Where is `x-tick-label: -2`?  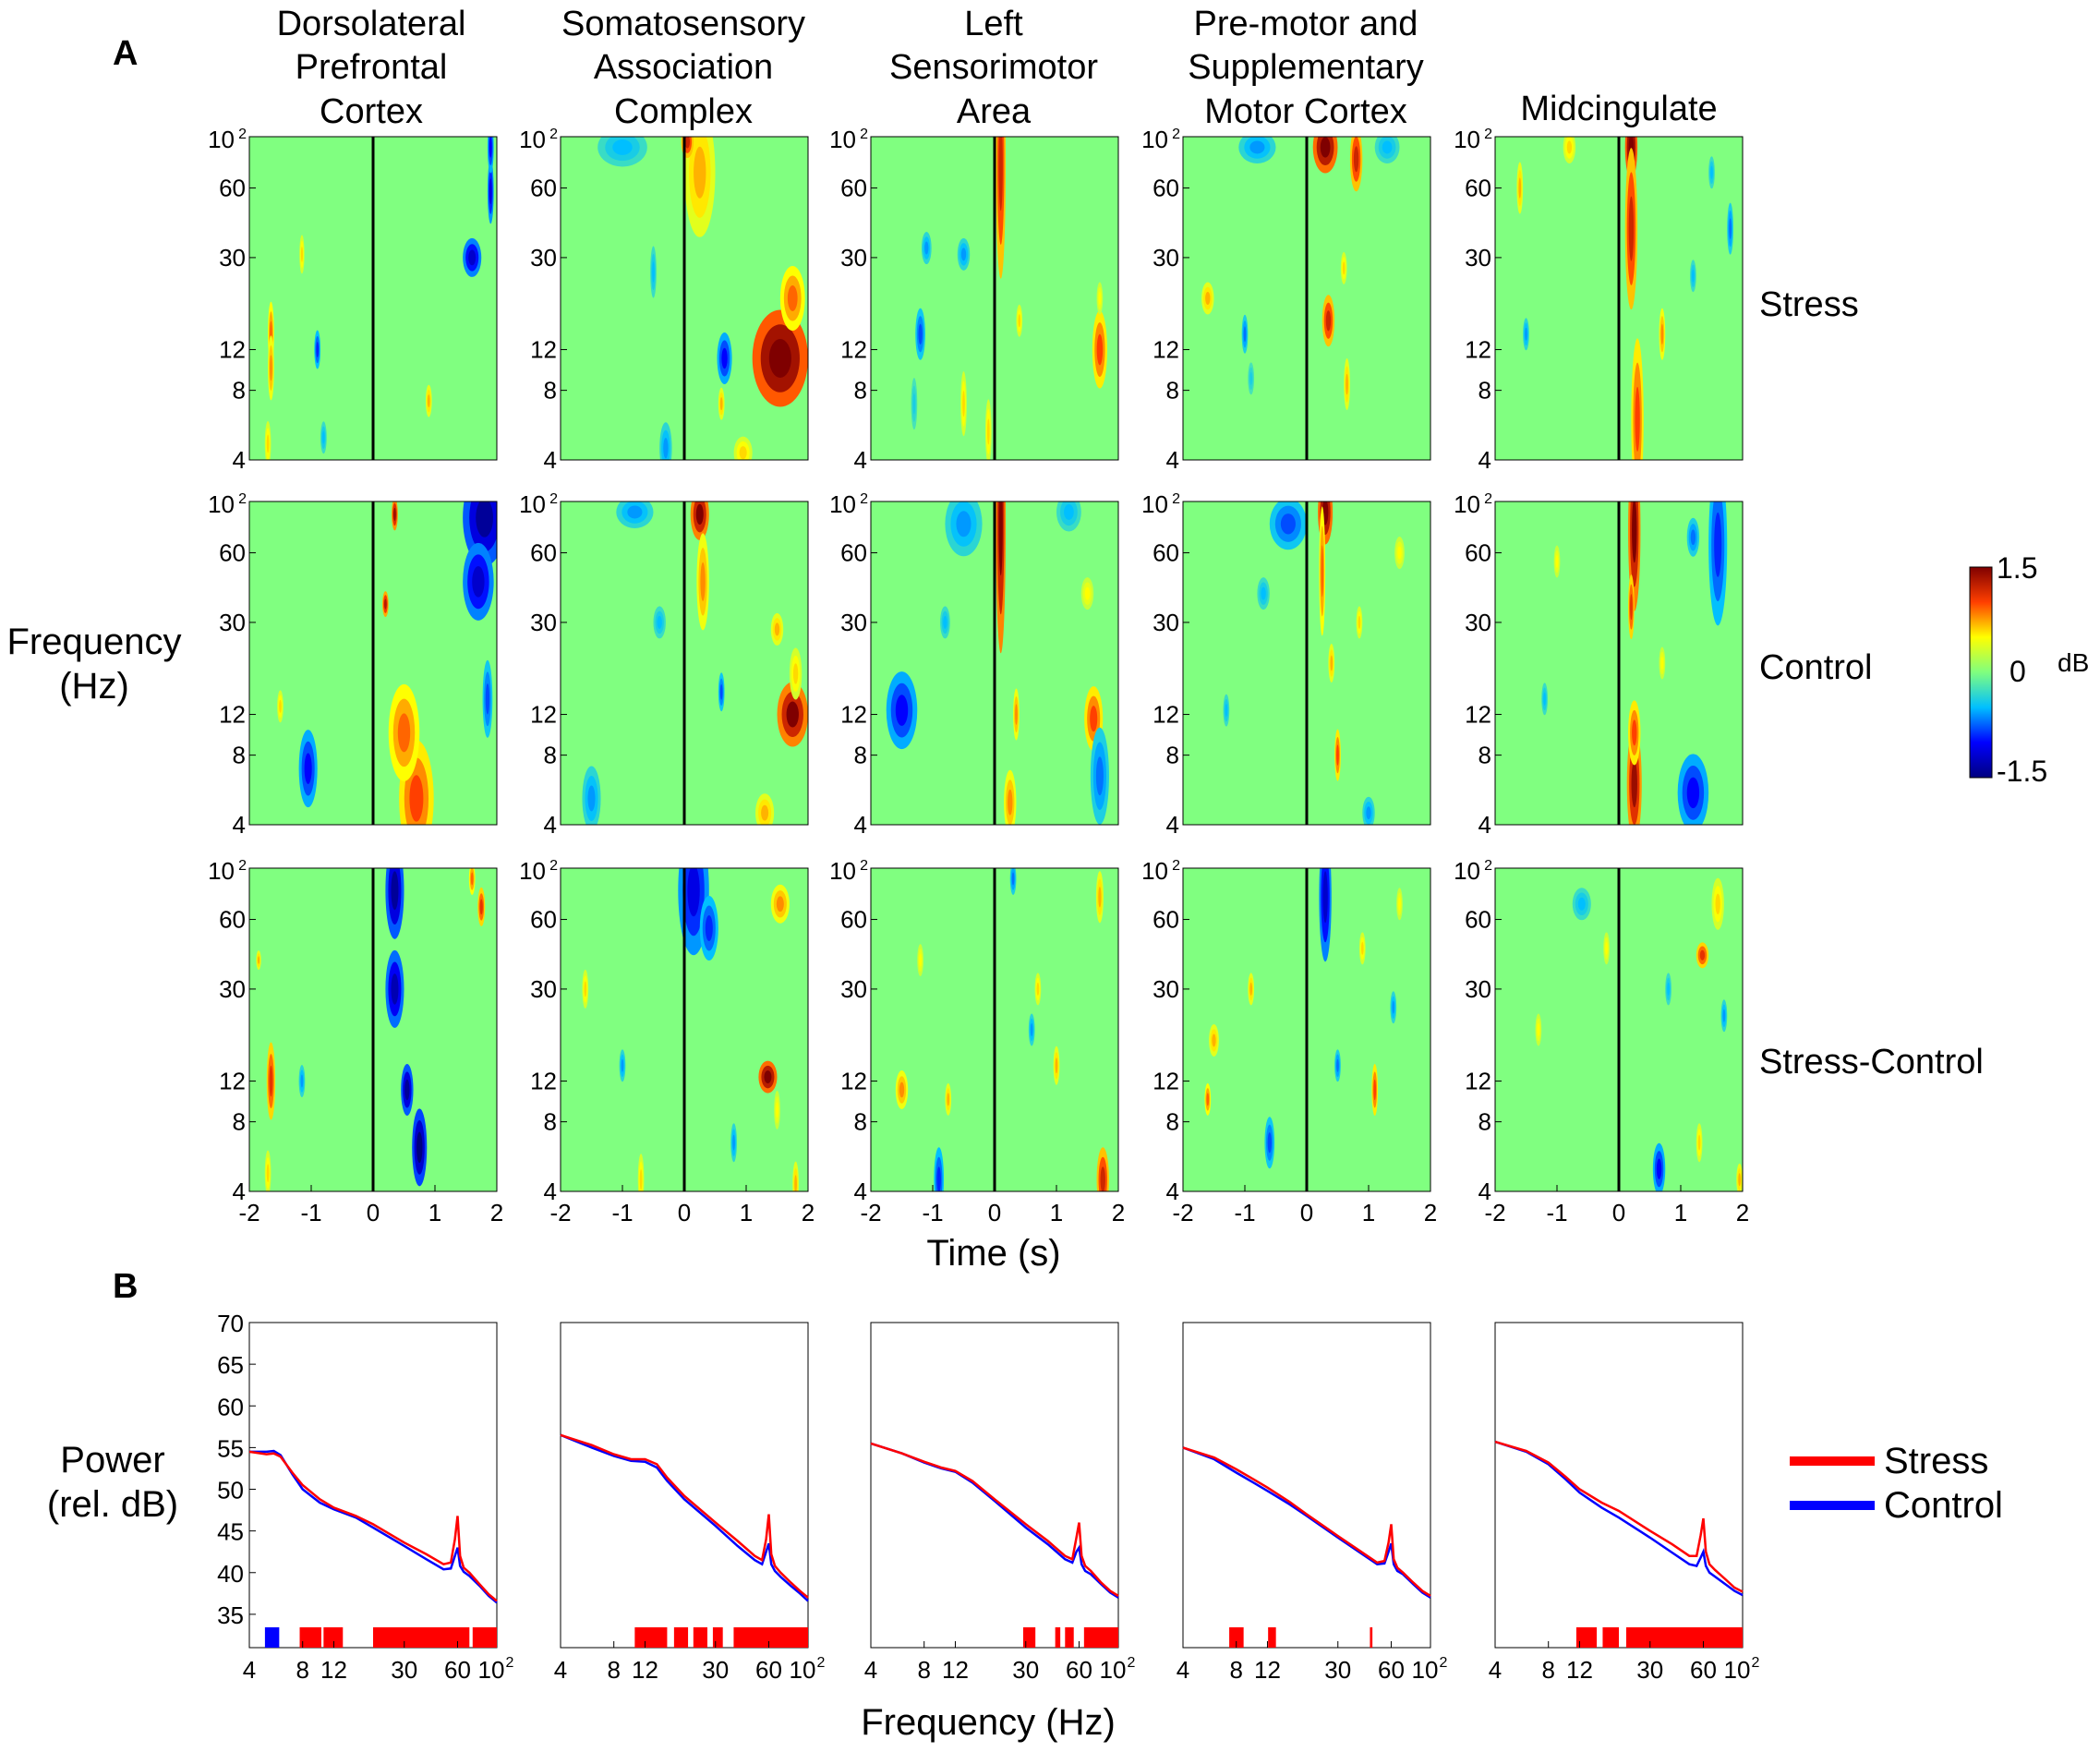 x-tick-label: -2 is located at coordinates (871, 1212).